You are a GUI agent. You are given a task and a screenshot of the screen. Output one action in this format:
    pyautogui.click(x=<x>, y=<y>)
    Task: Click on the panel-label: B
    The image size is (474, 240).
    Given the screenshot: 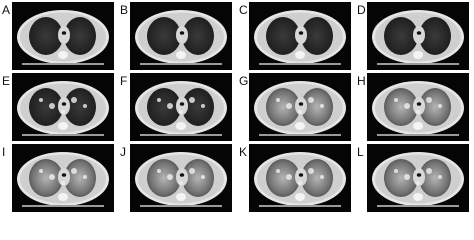 What is the action you would take?
    pyautogui.click(x=124, y=10)
    